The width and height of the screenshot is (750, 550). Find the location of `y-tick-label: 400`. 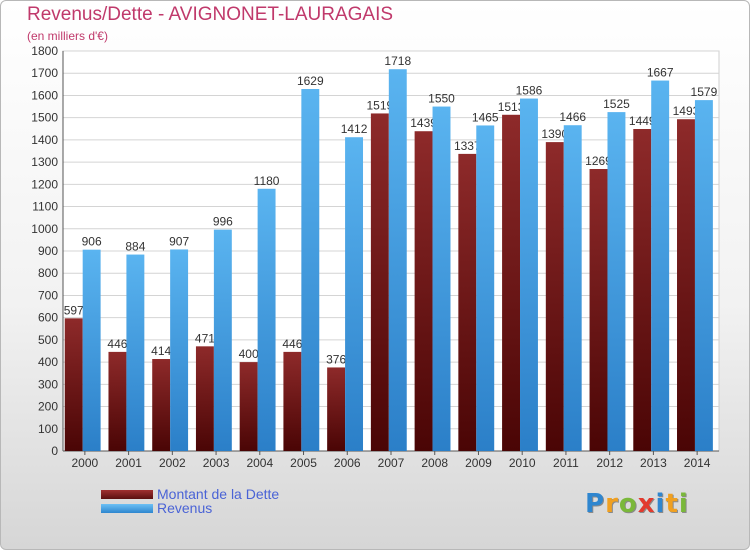

y-tick-label: 400 is located at coordinates (48, 362).